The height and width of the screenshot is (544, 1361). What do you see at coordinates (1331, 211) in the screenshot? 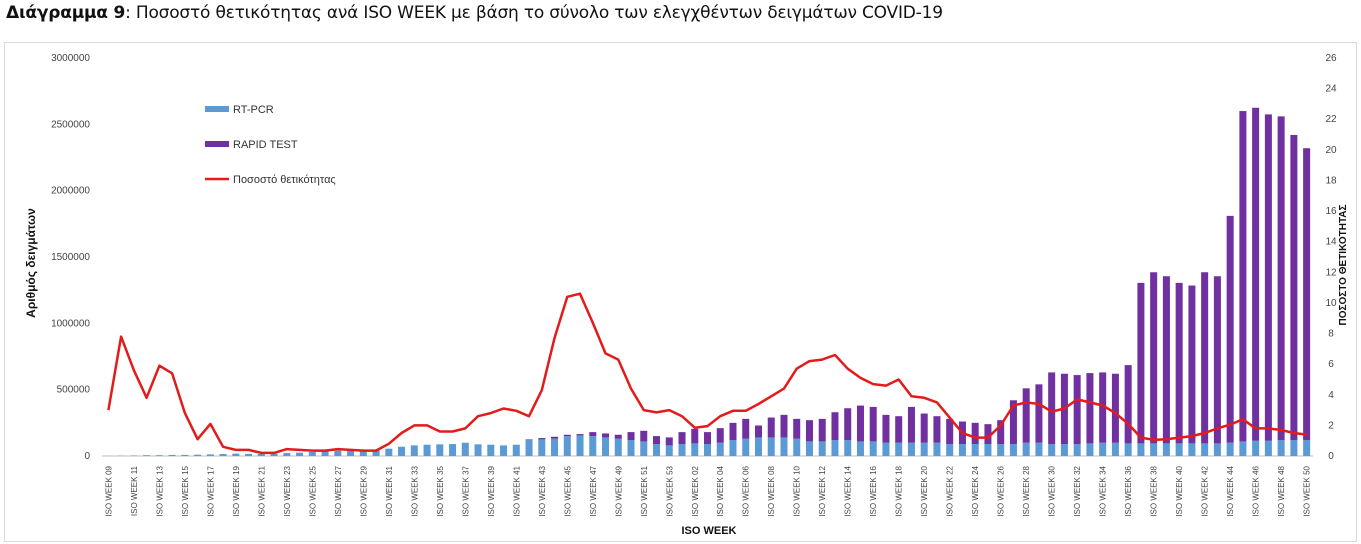
I see `y2-tick-label: 16` at bounding box center [1331, 211].